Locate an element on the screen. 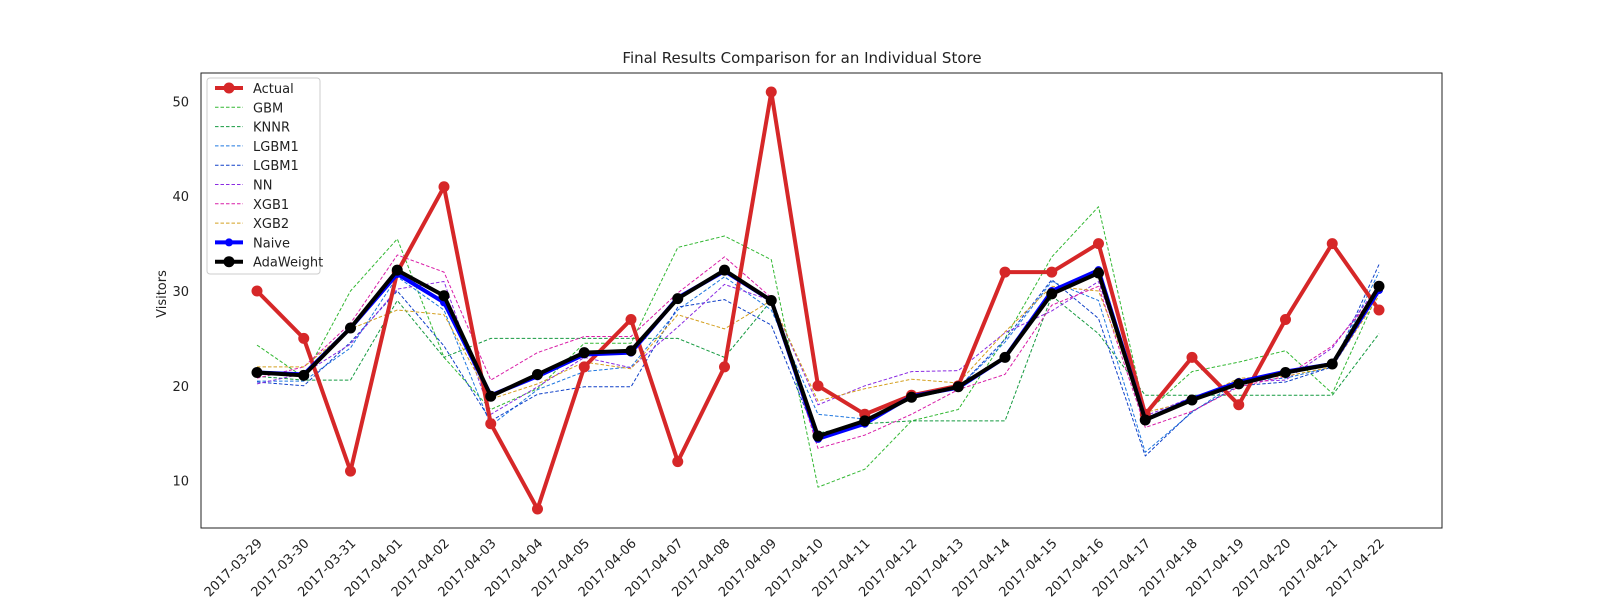 This screenshot has height=604, width=1600. legend-label: KNNR is located at coordinates (271, 128).